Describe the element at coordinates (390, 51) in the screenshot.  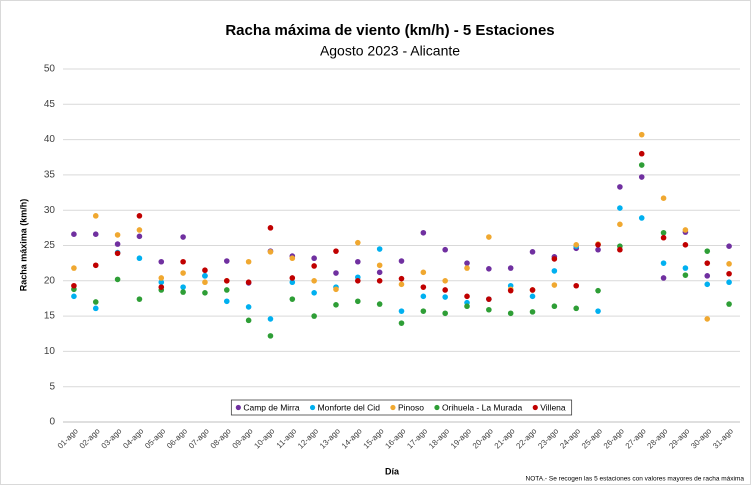
I see `chart-subtitle: Agosto 2023 - Alicante` at that location.